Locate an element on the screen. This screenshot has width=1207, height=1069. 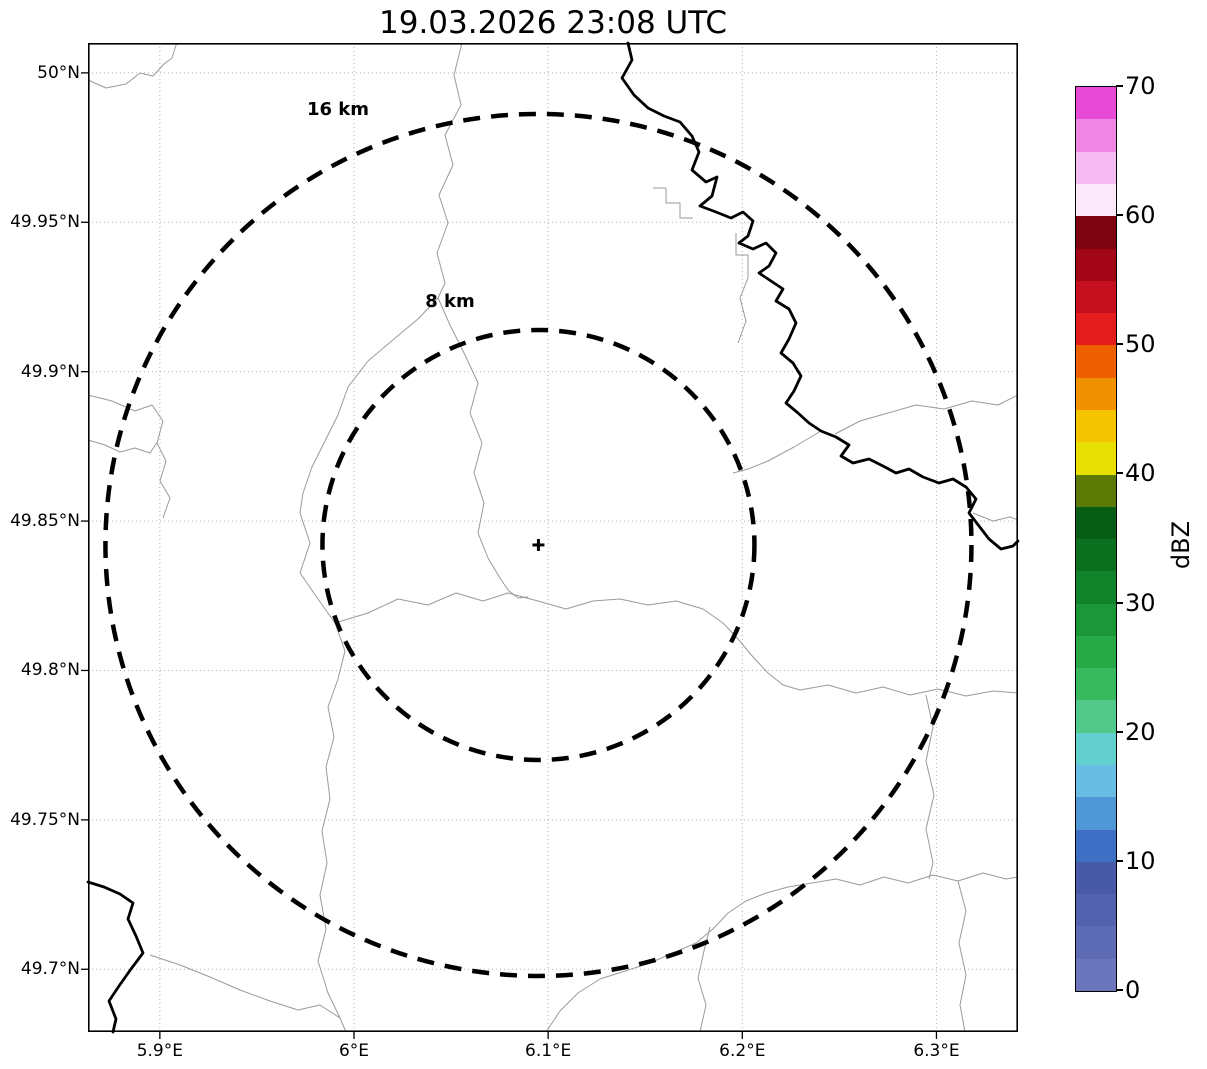
colorbar-tick-label: 40 is located at coordinates (1140, 473).